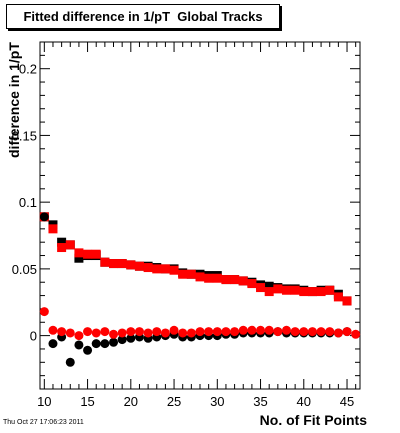 The width and height of the screenshot is (400, 433). I want to click on x-tick-label: 10, so click(44, 401).